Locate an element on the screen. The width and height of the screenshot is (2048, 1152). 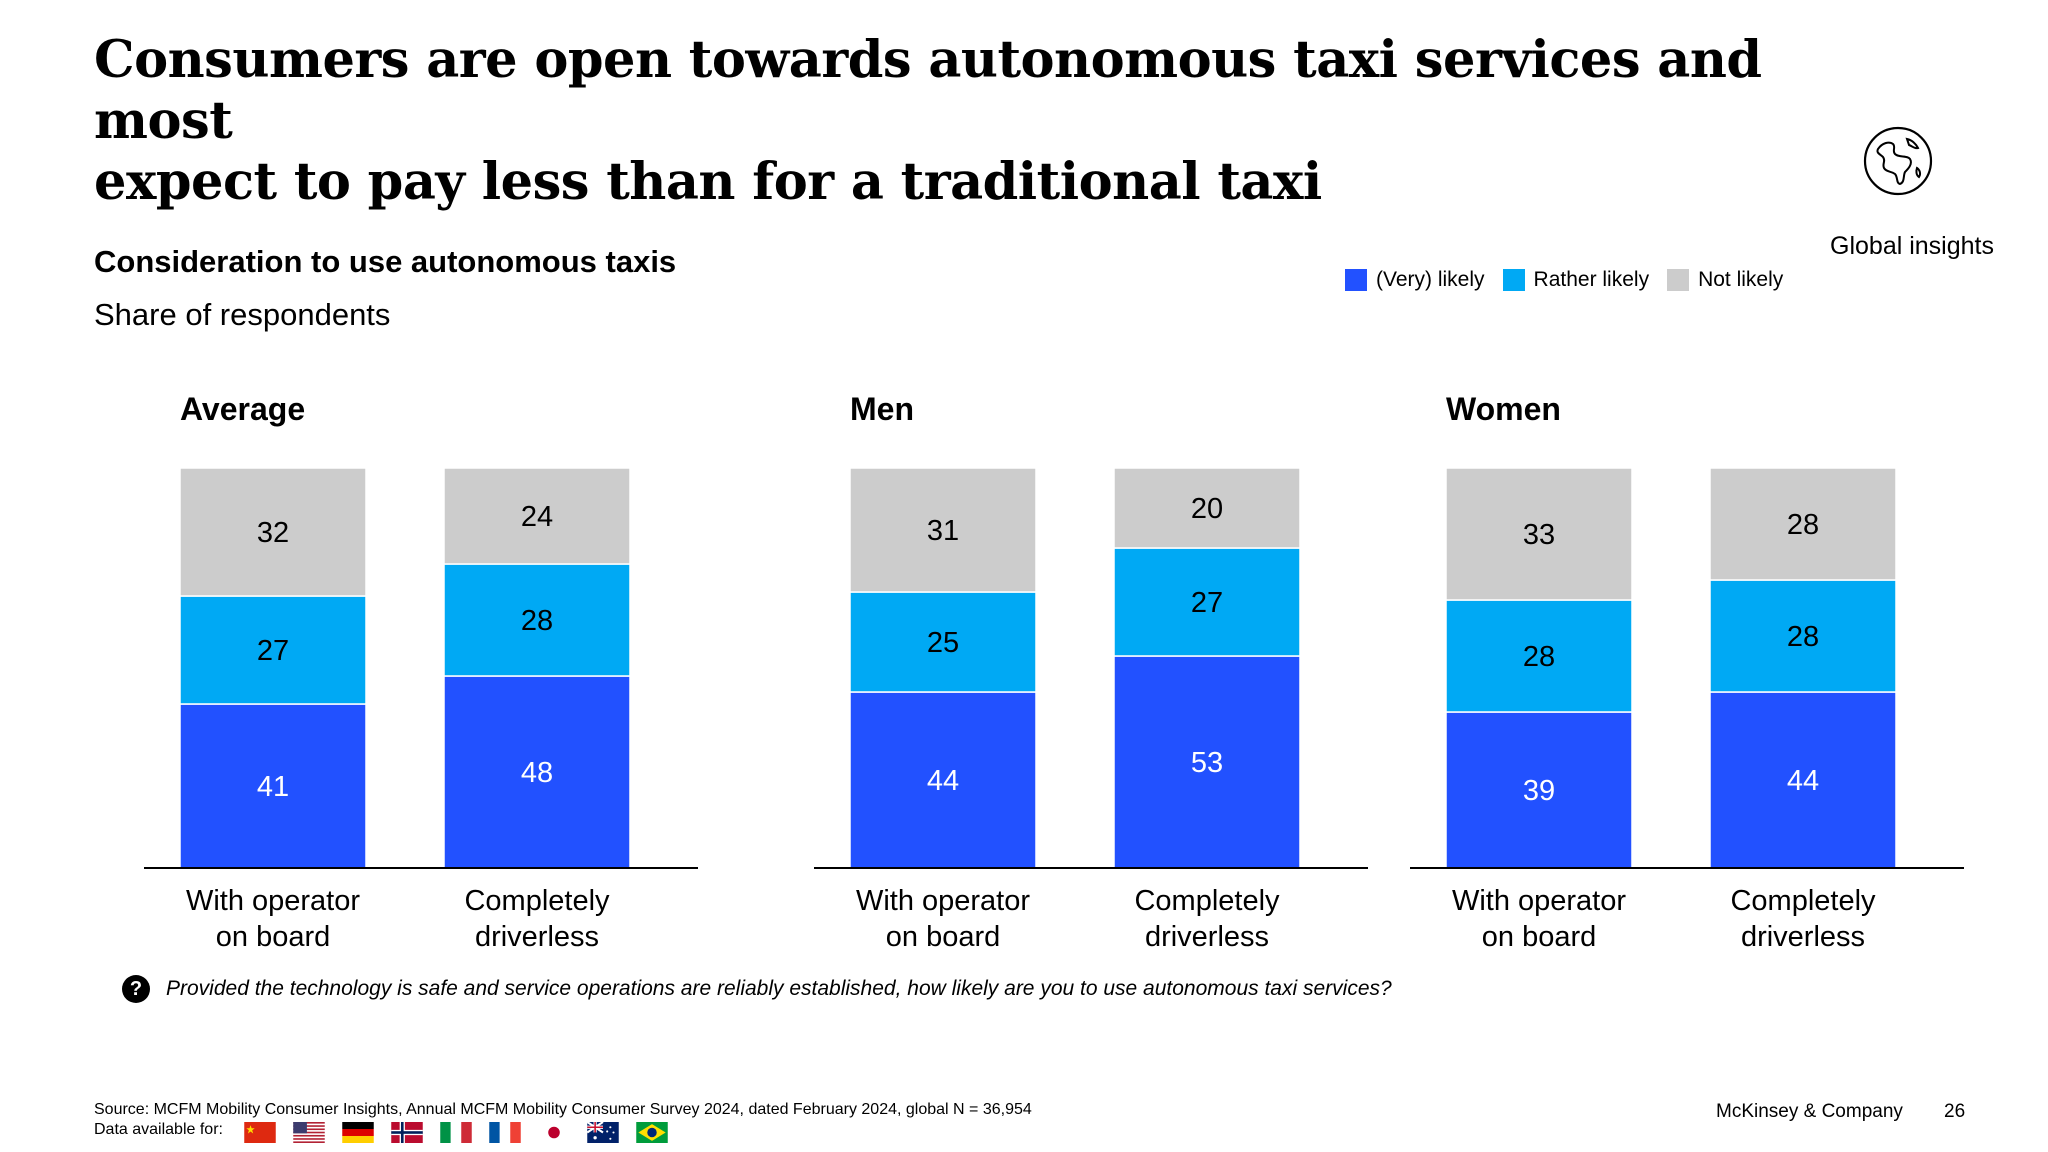
legend-item-not-likely: Not likely is located at coordinates (1725, 280).